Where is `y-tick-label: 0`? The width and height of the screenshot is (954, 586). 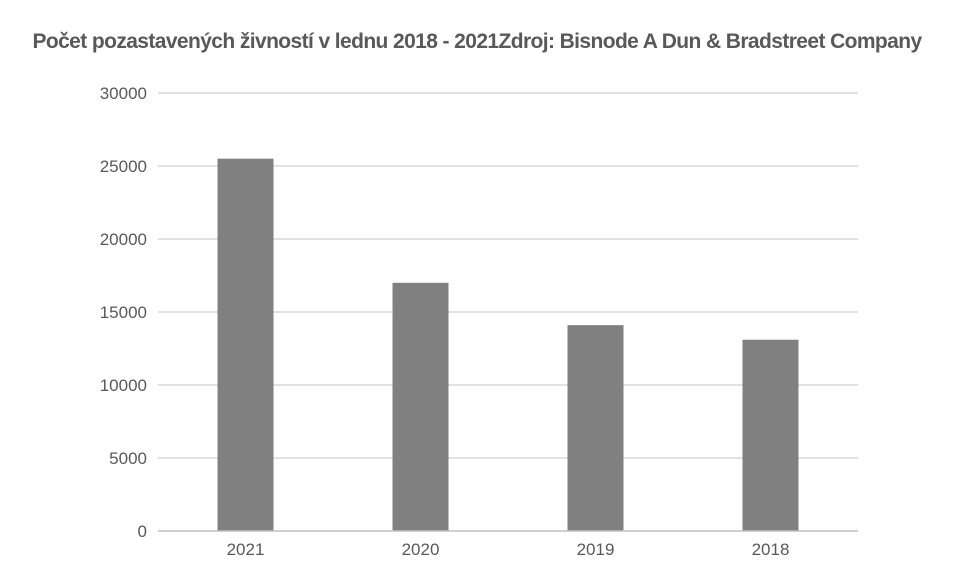 y-tick-label: 0 is located at coordinates (142, 531).